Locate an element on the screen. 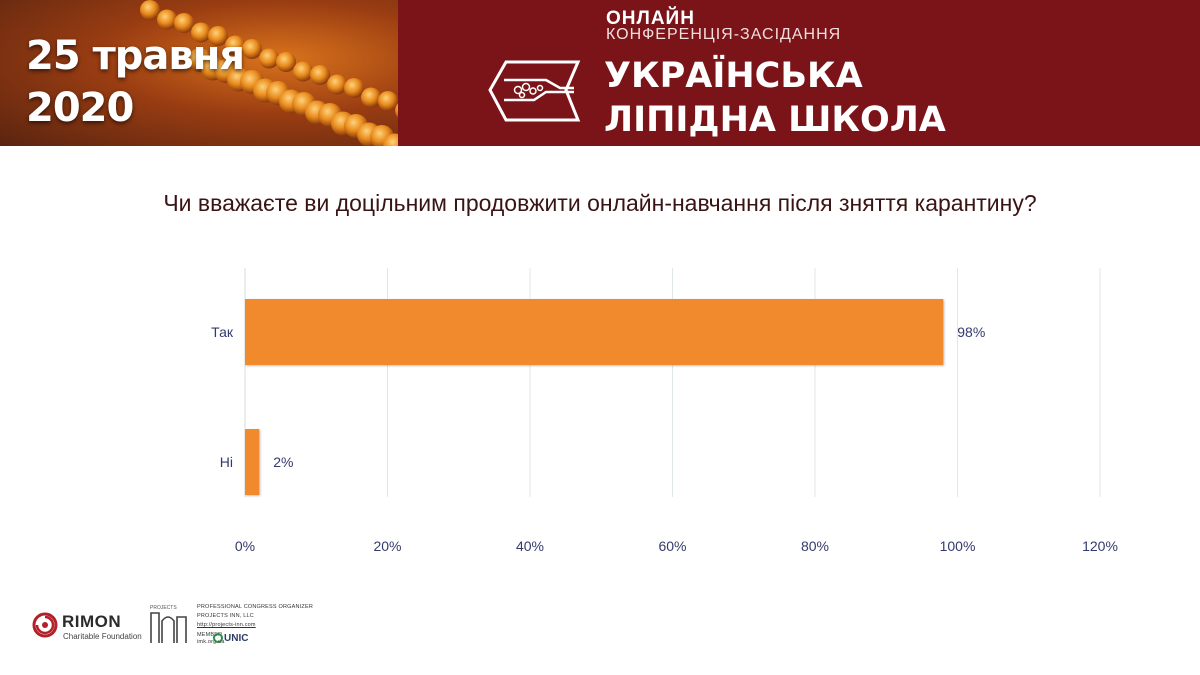  event-date: 25 травня 2020 is located at coordinates (135, 82).